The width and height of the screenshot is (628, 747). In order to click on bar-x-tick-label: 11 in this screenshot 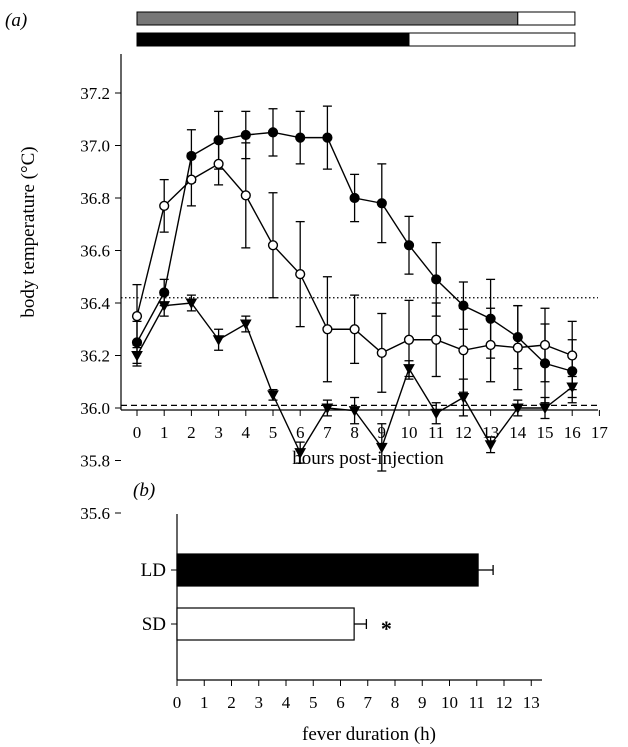, I will do `click(477, 702)`.